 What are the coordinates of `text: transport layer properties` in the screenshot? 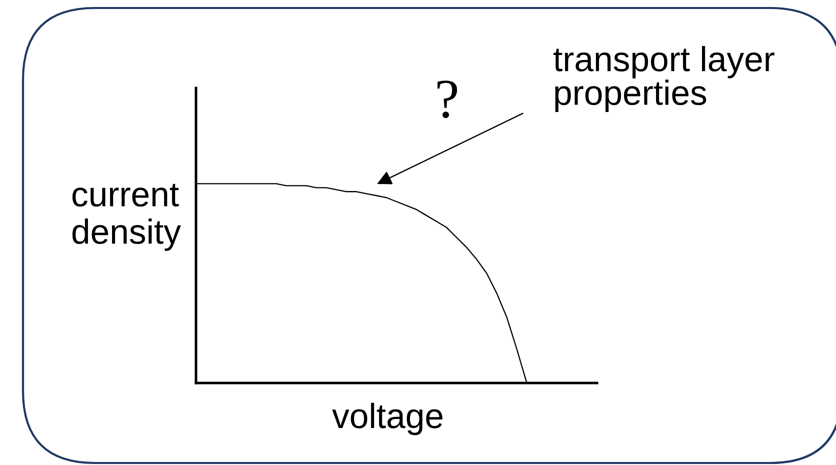 It's located at (664, 79).